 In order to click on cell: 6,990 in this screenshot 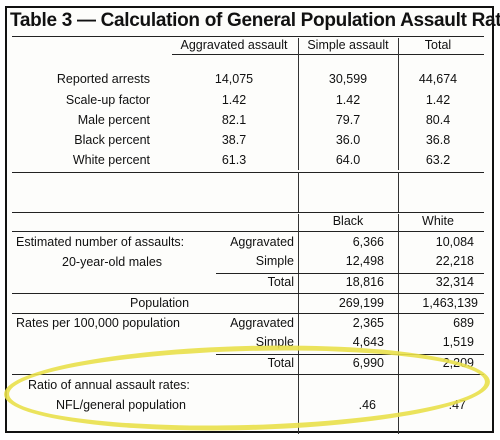, I will do `click(368, 363)`.